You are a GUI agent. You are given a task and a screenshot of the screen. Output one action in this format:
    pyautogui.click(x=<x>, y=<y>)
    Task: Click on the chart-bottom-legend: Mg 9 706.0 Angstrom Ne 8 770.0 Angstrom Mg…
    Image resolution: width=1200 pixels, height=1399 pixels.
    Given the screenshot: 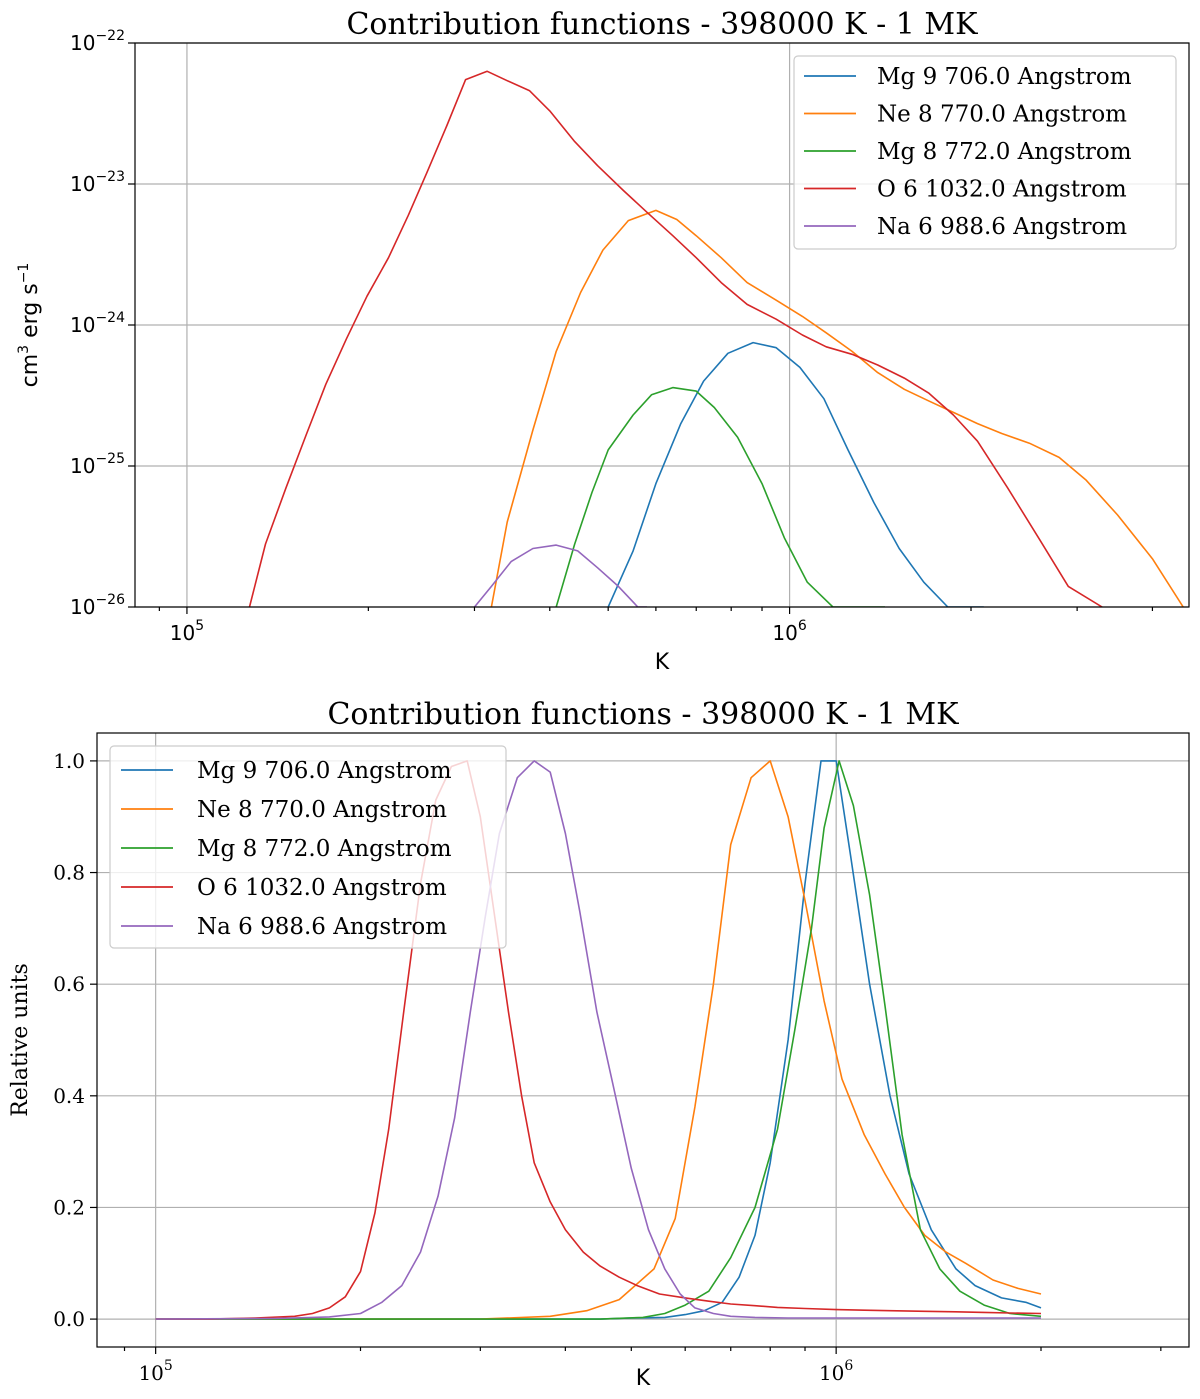 What is the action you would take?
    pyautogui.click(x=308, y=847)
    